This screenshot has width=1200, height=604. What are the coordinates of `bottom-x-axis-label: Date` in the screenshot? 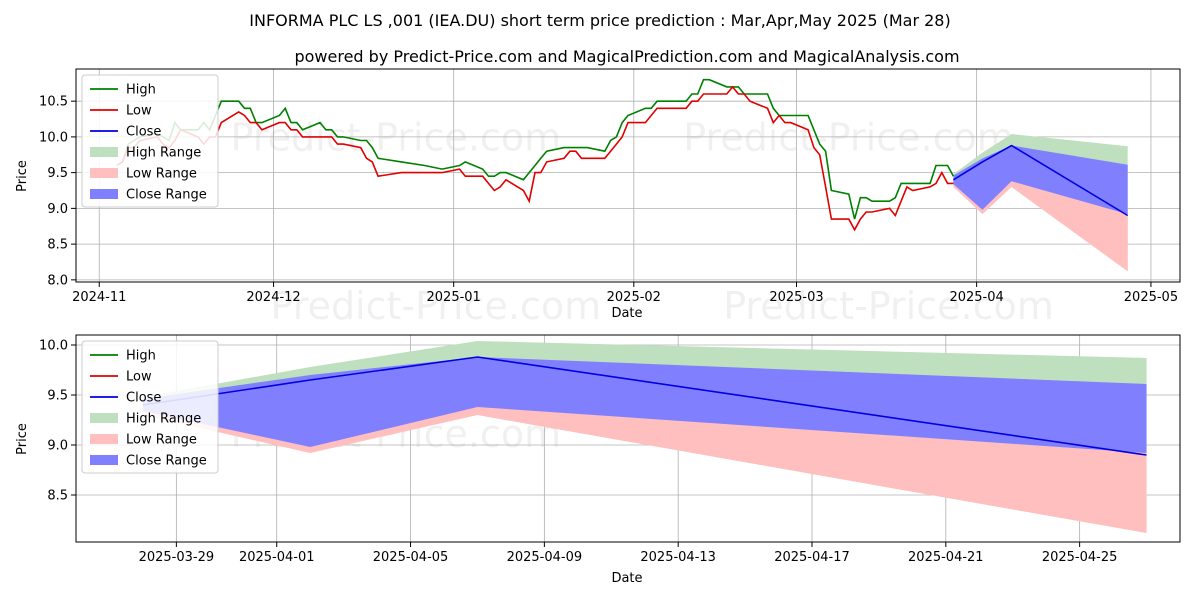 It's located at (626, 578).